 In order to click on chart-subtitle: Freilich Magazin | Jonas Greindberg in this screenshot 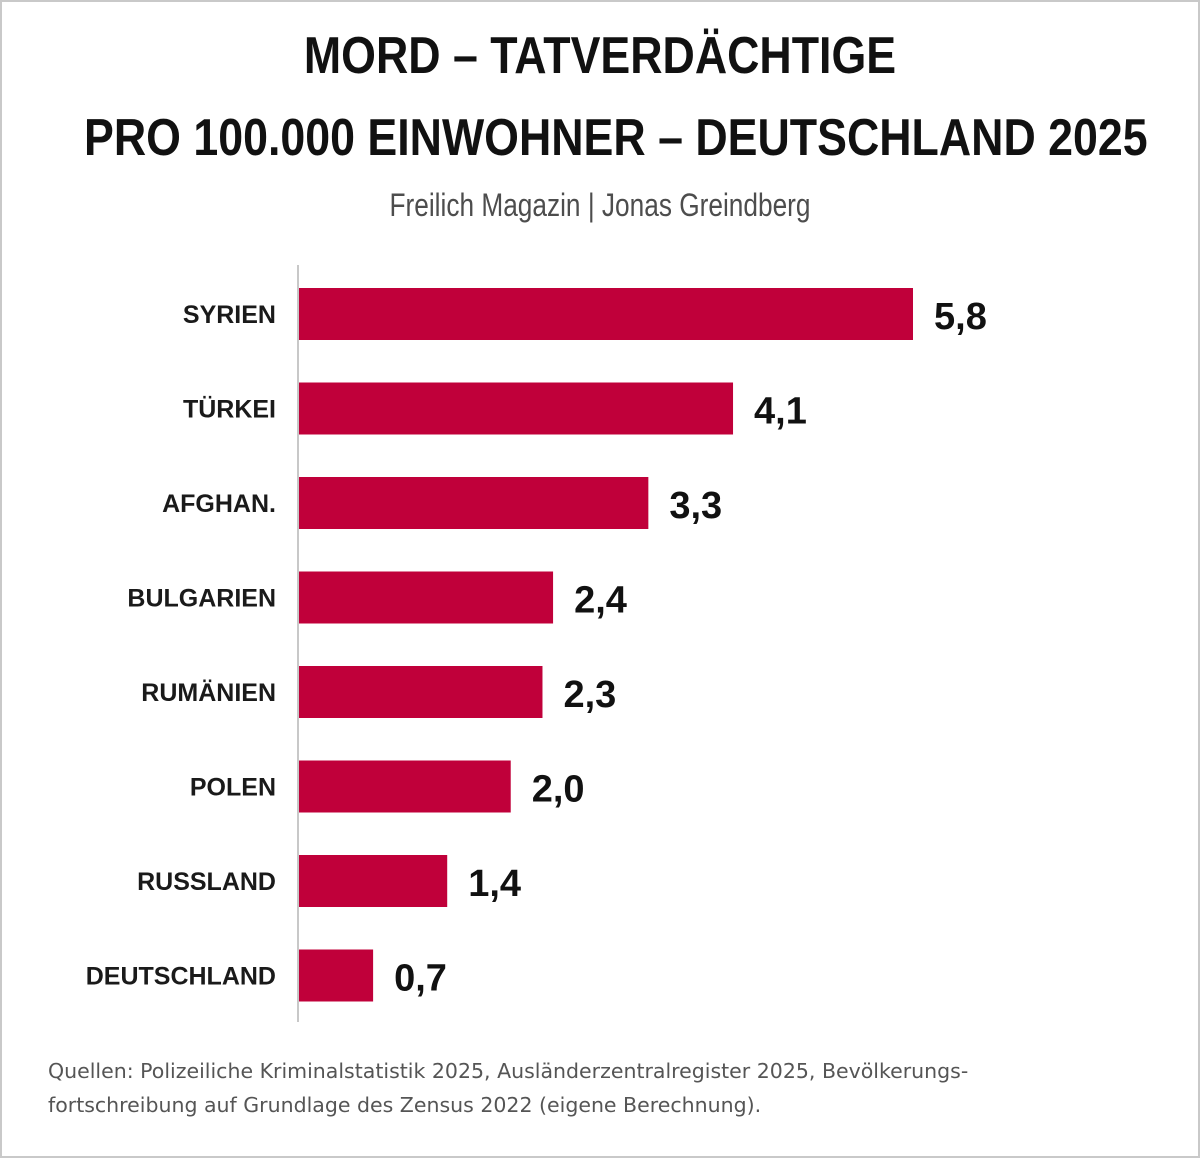, I will do `click(600, 205)`.